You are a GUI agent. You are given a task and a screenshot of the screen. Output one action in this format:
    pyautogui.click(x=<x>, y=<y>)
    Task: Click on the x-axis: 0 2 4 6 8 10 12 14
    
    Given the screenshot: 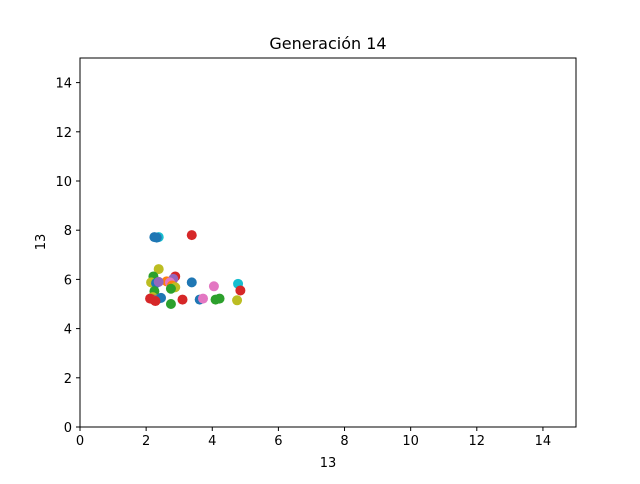 What is the action you would take?
    pyautogui.click(x=313, y=438)
    